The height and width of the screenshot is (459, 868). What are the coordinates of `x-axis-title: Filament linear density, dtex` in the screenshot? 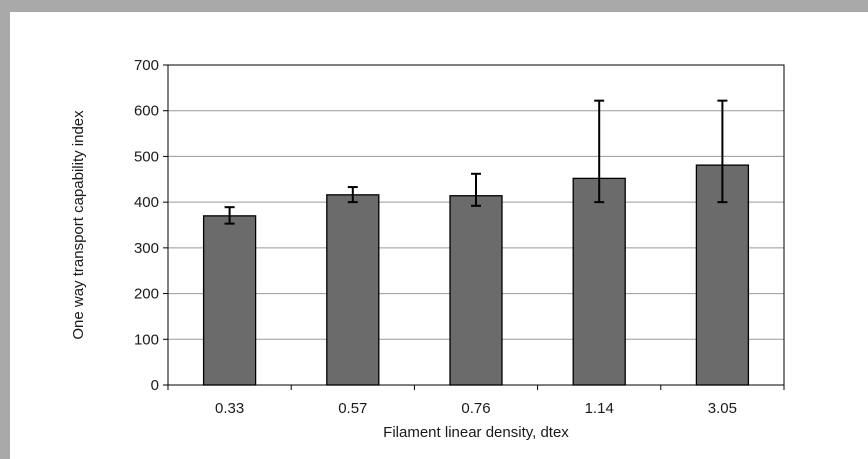 It's located at (476, 432).